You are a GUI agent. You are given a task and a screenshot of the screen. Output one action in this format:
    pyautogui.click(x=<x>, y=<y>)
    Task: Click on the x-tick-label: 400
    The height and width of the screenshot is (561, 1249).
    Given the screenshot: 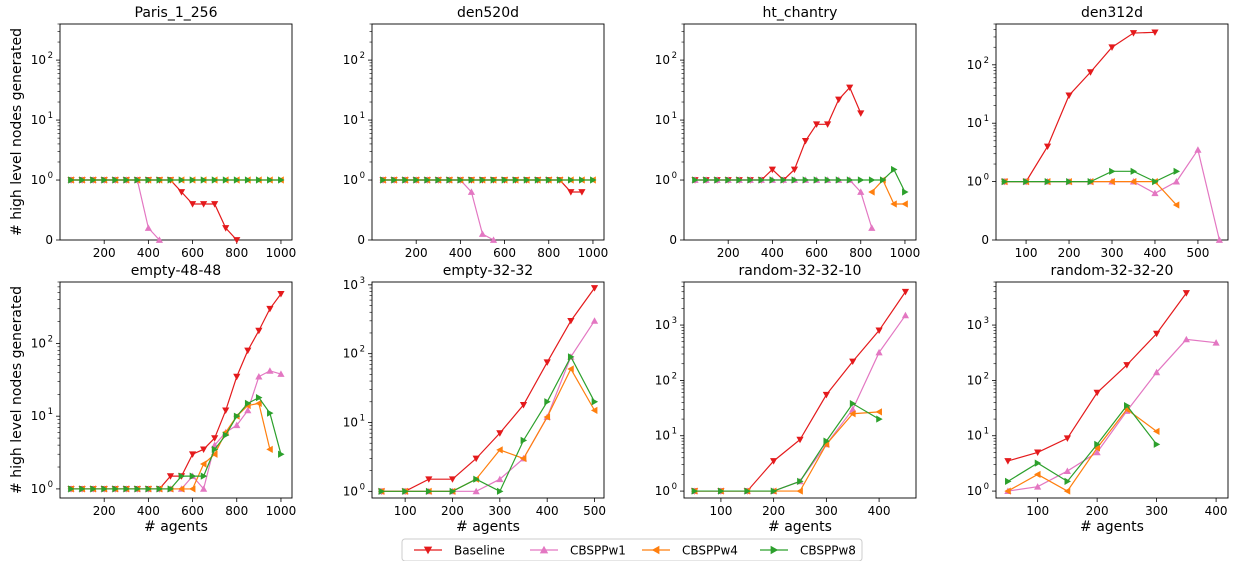 What is the action you would take?
    pyautogui.click(x=879, y=511)
    